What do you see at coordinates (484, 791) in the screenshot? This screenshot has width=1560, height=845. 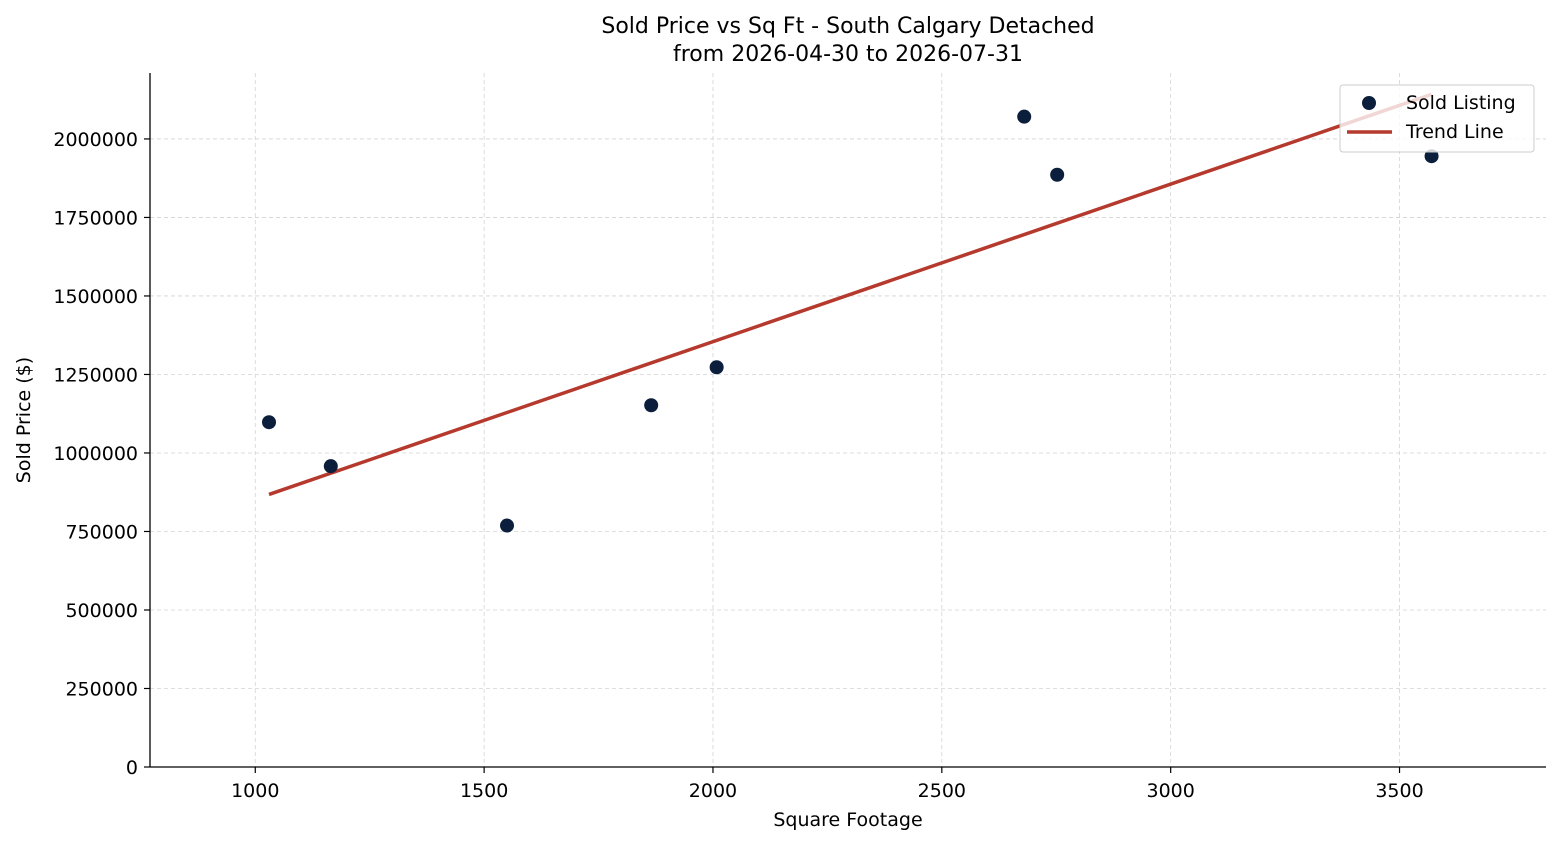 I see `x-tick-label: 1500` at bounding box center [484, 791].